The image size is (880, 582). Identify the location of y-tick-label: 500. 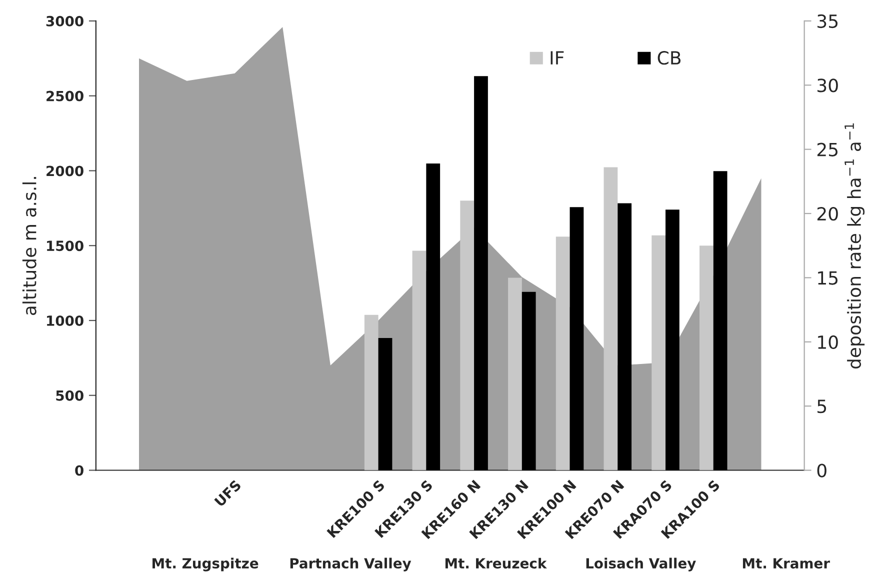
(70, 395).